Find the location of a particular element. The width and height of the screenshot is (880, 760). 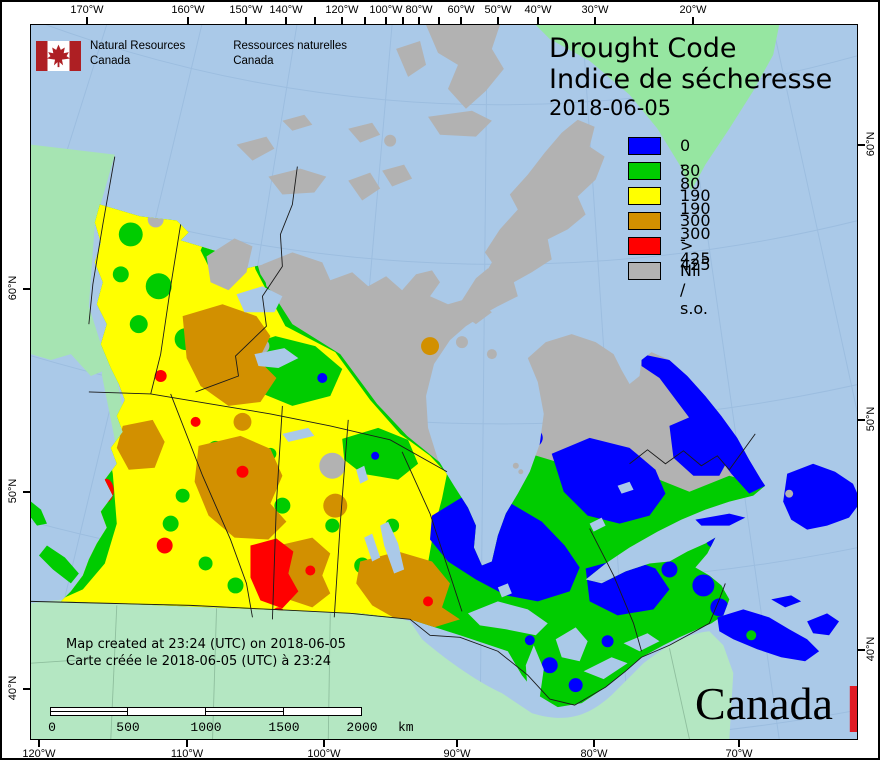

agency-name-fr: Ressources naturelles Canada is located at coordinates (290, 54).